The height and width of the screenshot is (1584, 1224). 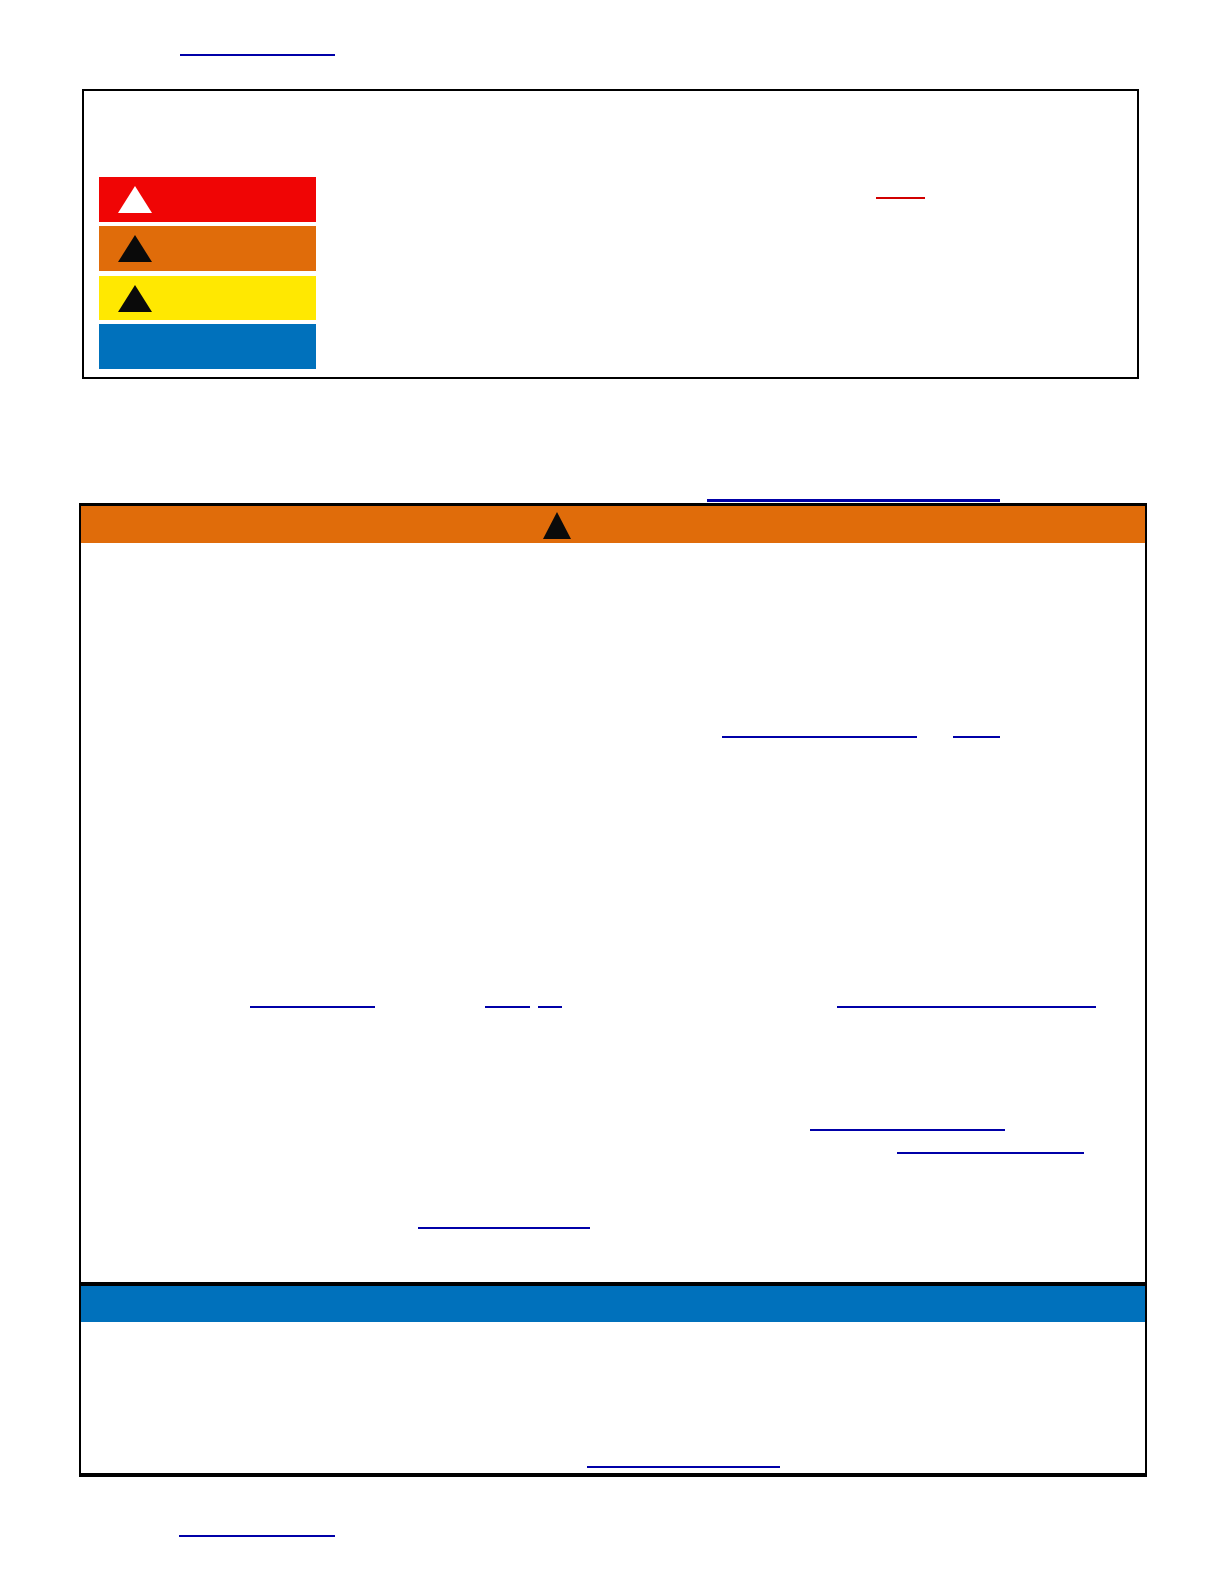 What do you see at coordinates (613, 524) in the screenshot?
I see `warning-header-bar` at bounding box center [613, 524].